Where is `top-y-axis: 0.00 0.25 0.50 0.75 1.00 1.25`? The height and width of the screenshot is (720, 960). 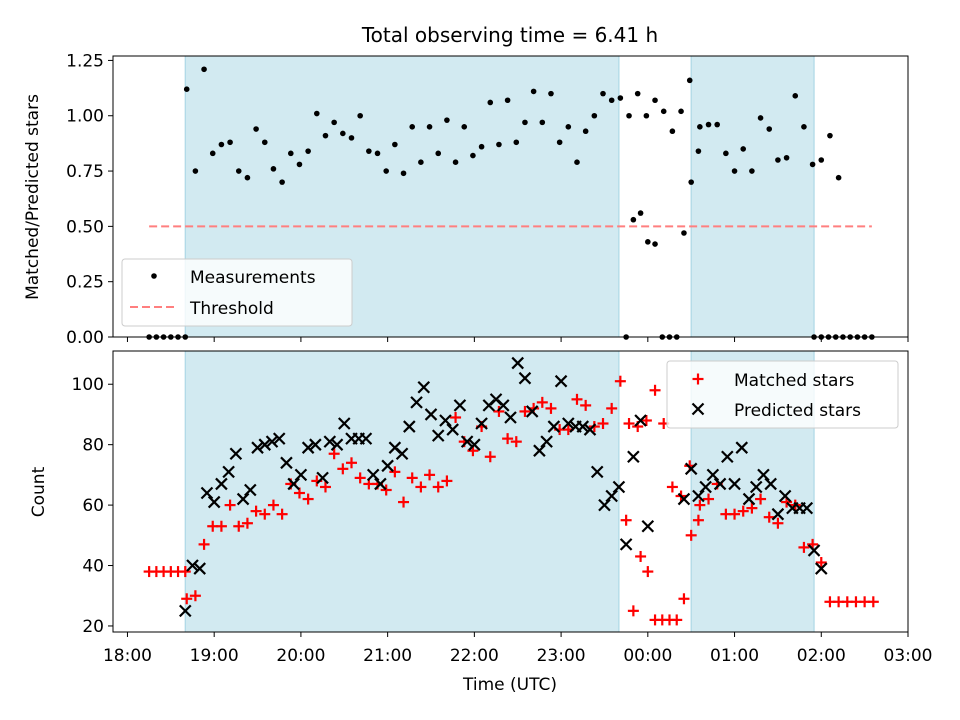
top-y-axis: 0.00 0.25 0.50 0.75 1.00 1.25 is located at coordinates (89, 199).